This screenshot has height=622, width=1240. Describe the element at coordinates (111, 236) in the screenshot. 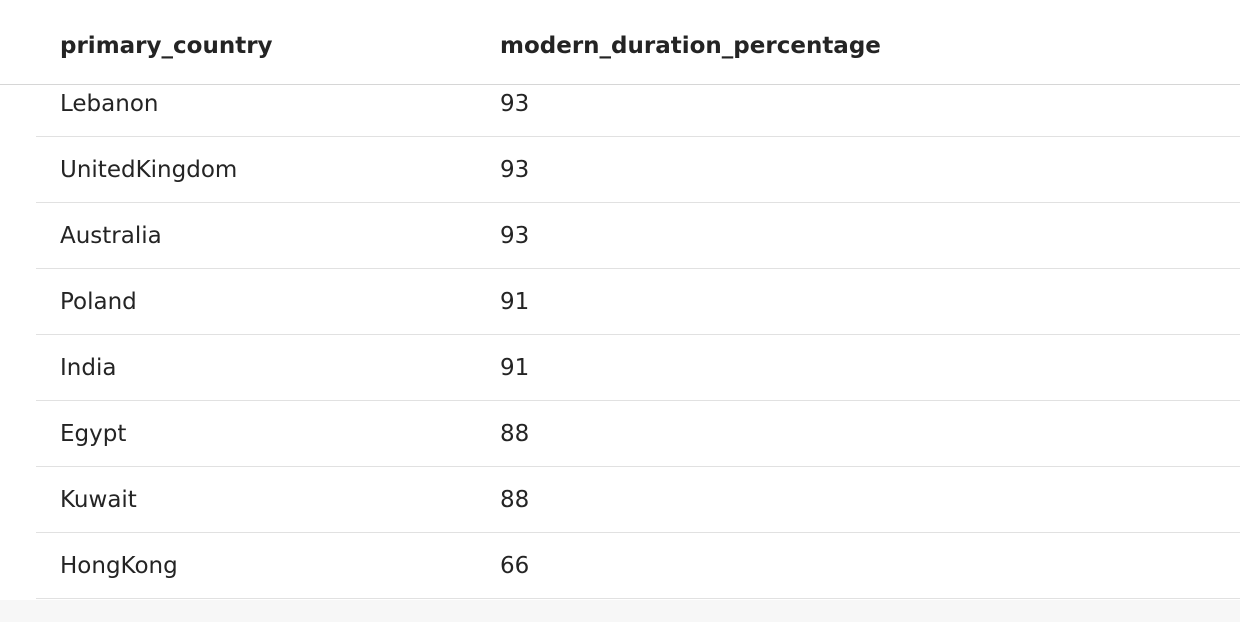

I see `cell-primary-country: Australia` at that location.